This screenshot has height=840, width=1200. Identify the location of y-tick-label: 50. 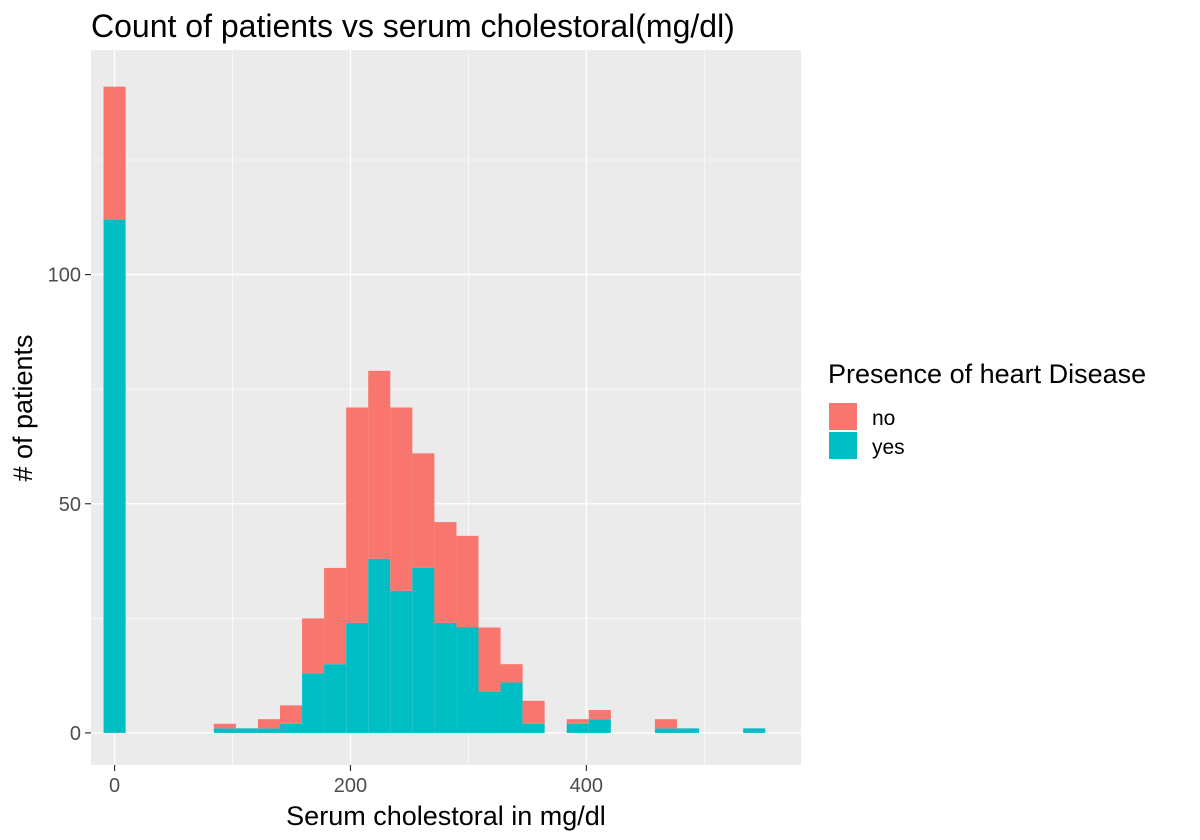
(70, 505).